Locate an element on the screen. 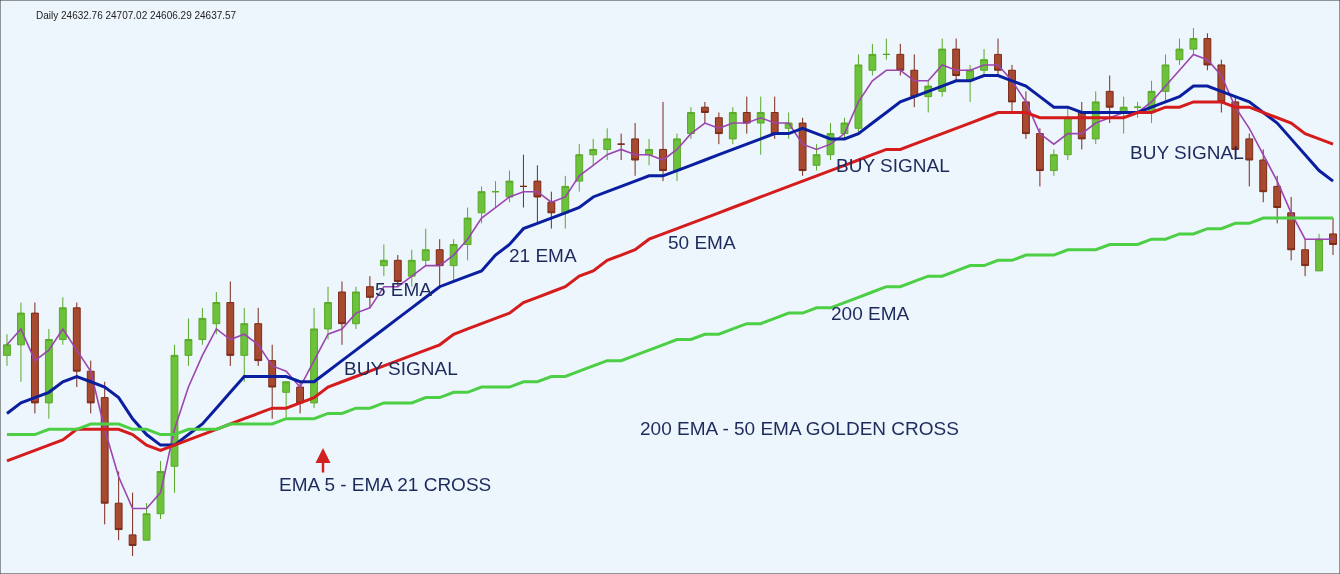 The image size is (1340, 574). annotation: EMA 5 - EMA 21 CROSS is located at coordinates (385, 484).